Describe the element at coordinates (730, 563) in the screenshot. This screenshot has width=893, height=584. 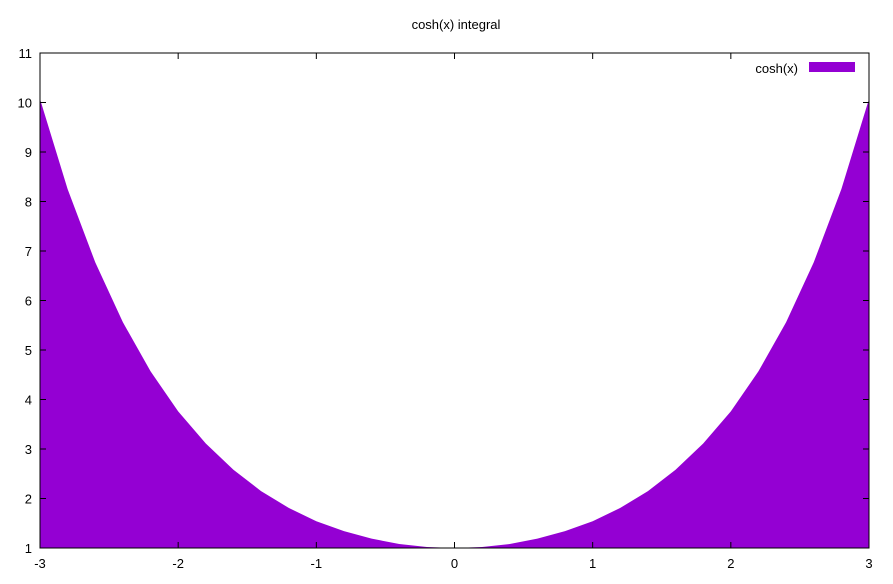
I see `x-tick-label: 2` at that location.